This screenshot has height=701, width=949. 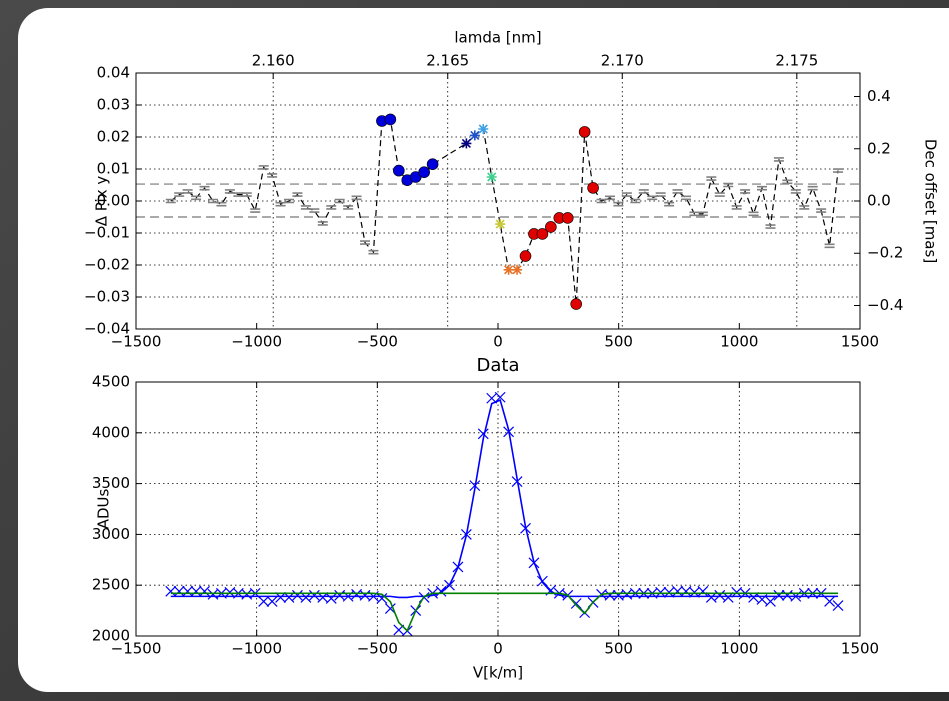 What do you see at coordinates (107, 265) in the screenshot?
I see `y-tick-label: −0.02` at bounding box center [107, 265].